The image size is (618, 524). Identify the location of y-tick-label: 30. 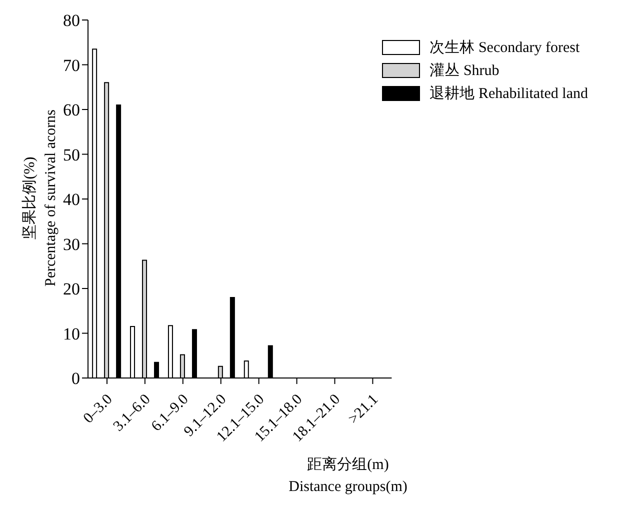
(71, 244).